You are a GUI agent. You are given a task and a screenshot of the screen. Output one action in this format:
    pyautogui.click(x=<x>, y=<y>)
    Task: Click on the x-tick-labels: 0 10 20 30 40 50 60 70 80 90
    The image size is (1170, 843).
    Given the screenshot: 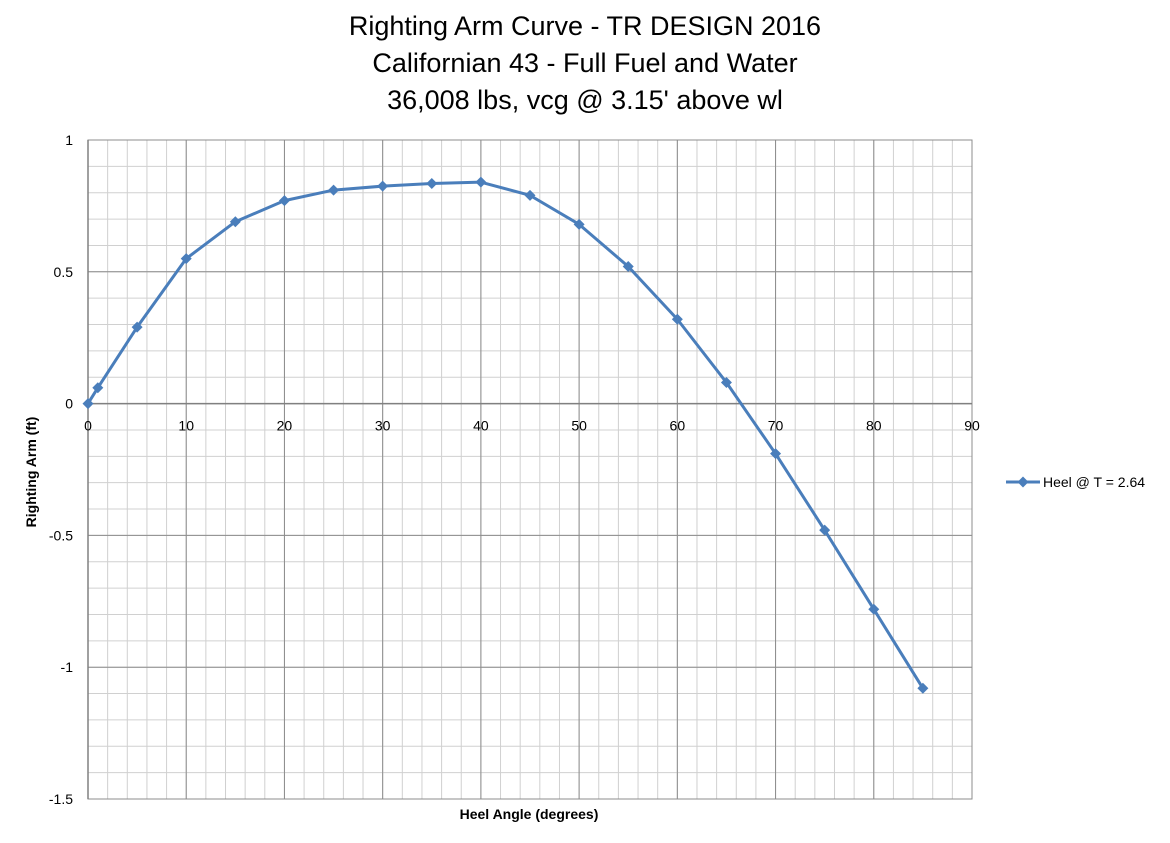 What is the action you would take?
    pyautogui.click(x=532, y=426)
    